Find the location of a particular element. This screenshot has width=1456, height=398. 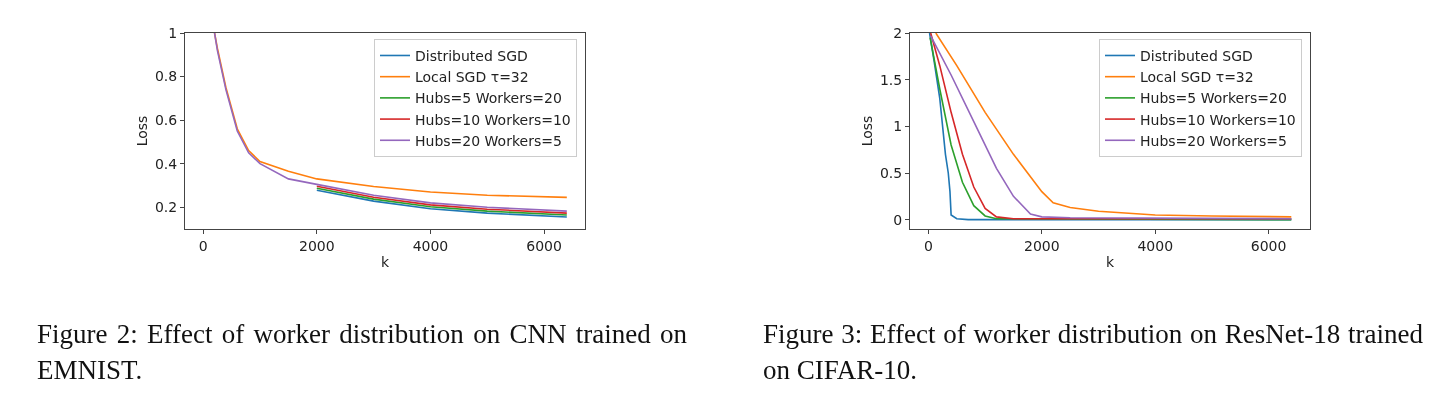

caption: Figure 3: Effect of worker distribution on ResNet-18 trained on CIFAR-10. is located at coordinates (1093, 352).